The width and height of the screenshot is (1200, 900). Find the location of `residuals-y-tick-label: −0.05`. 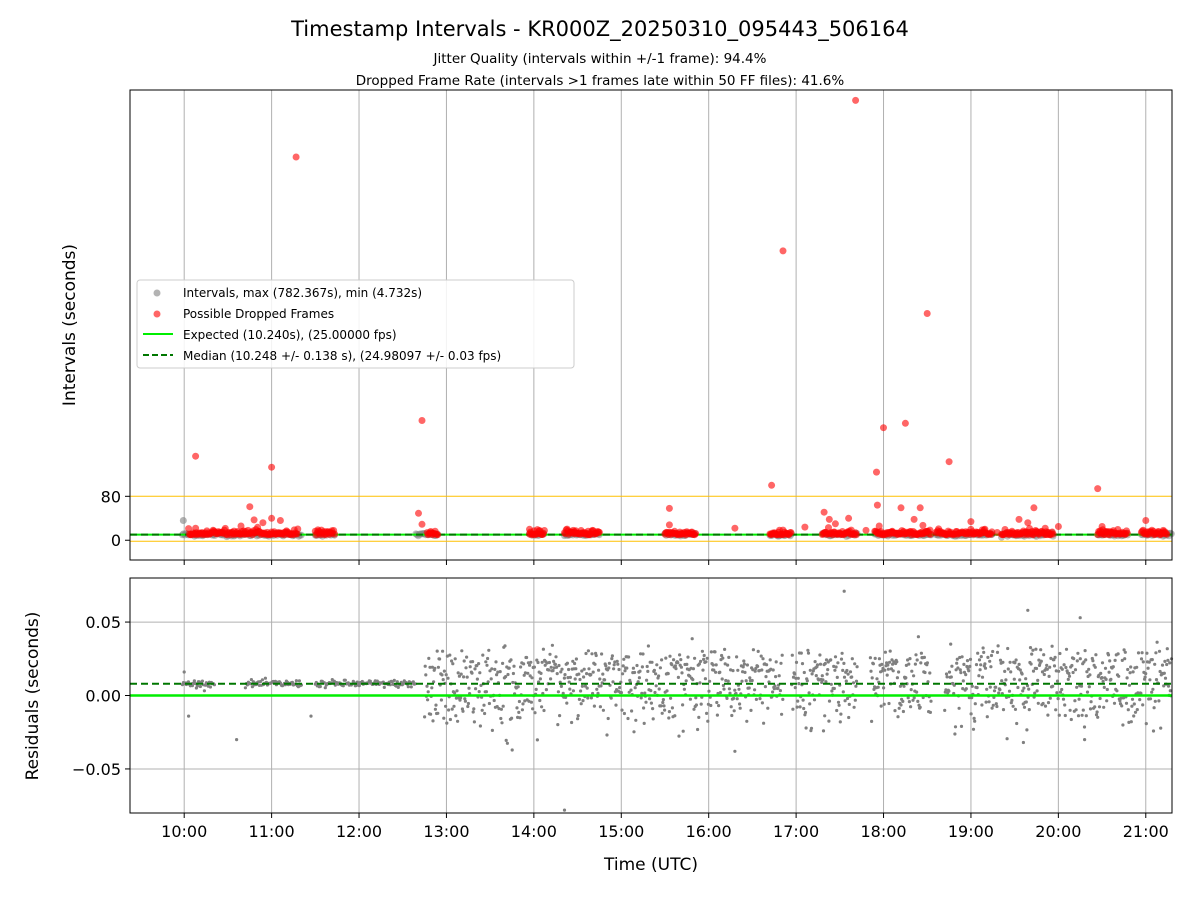

residuals-y-tick-label: −0.05 is located at coordinates (96, 769).